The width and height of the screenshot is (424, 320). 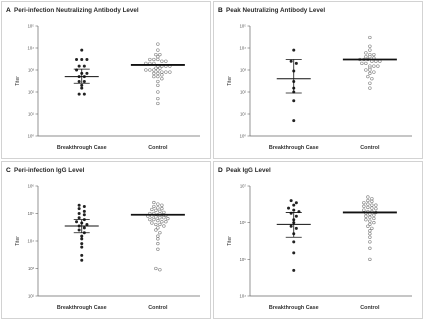 What do you see at coordinates (243, 114) in the screenshot?
I see `y-tick-label: 10¹` at bounding box center [243, 114].